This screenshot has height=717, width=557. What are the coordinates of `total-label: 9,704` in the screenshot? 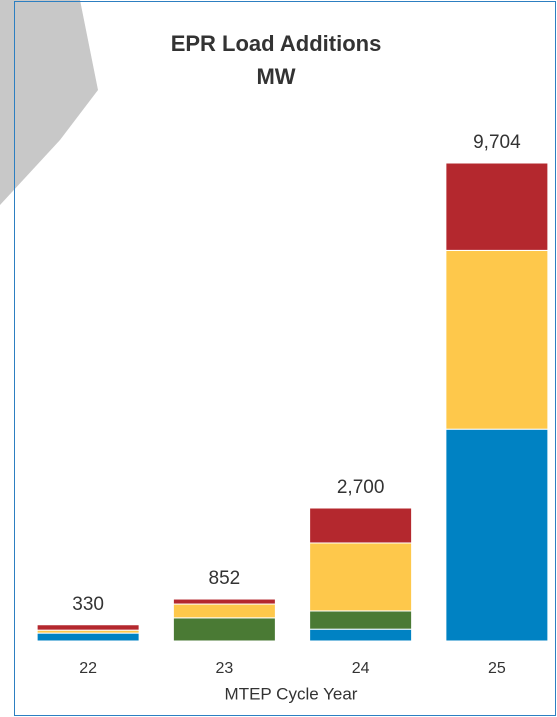 It's located at (497, 142).